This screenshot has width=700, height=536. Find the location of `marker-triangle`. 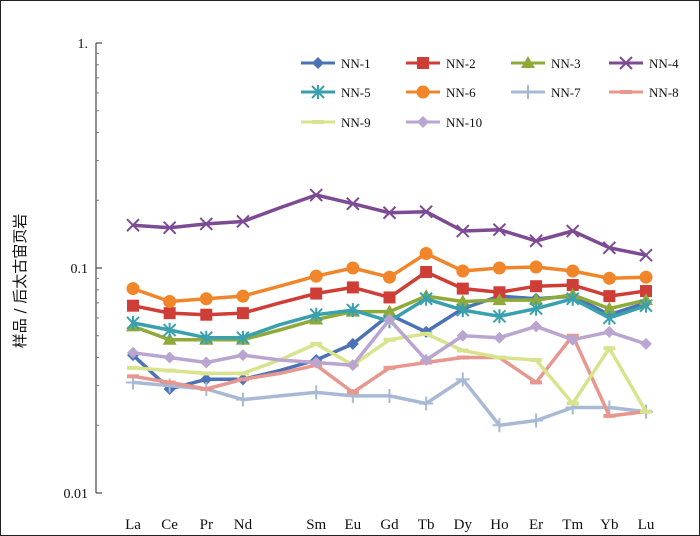

marker-triangle is located at coordinates (528, 62).